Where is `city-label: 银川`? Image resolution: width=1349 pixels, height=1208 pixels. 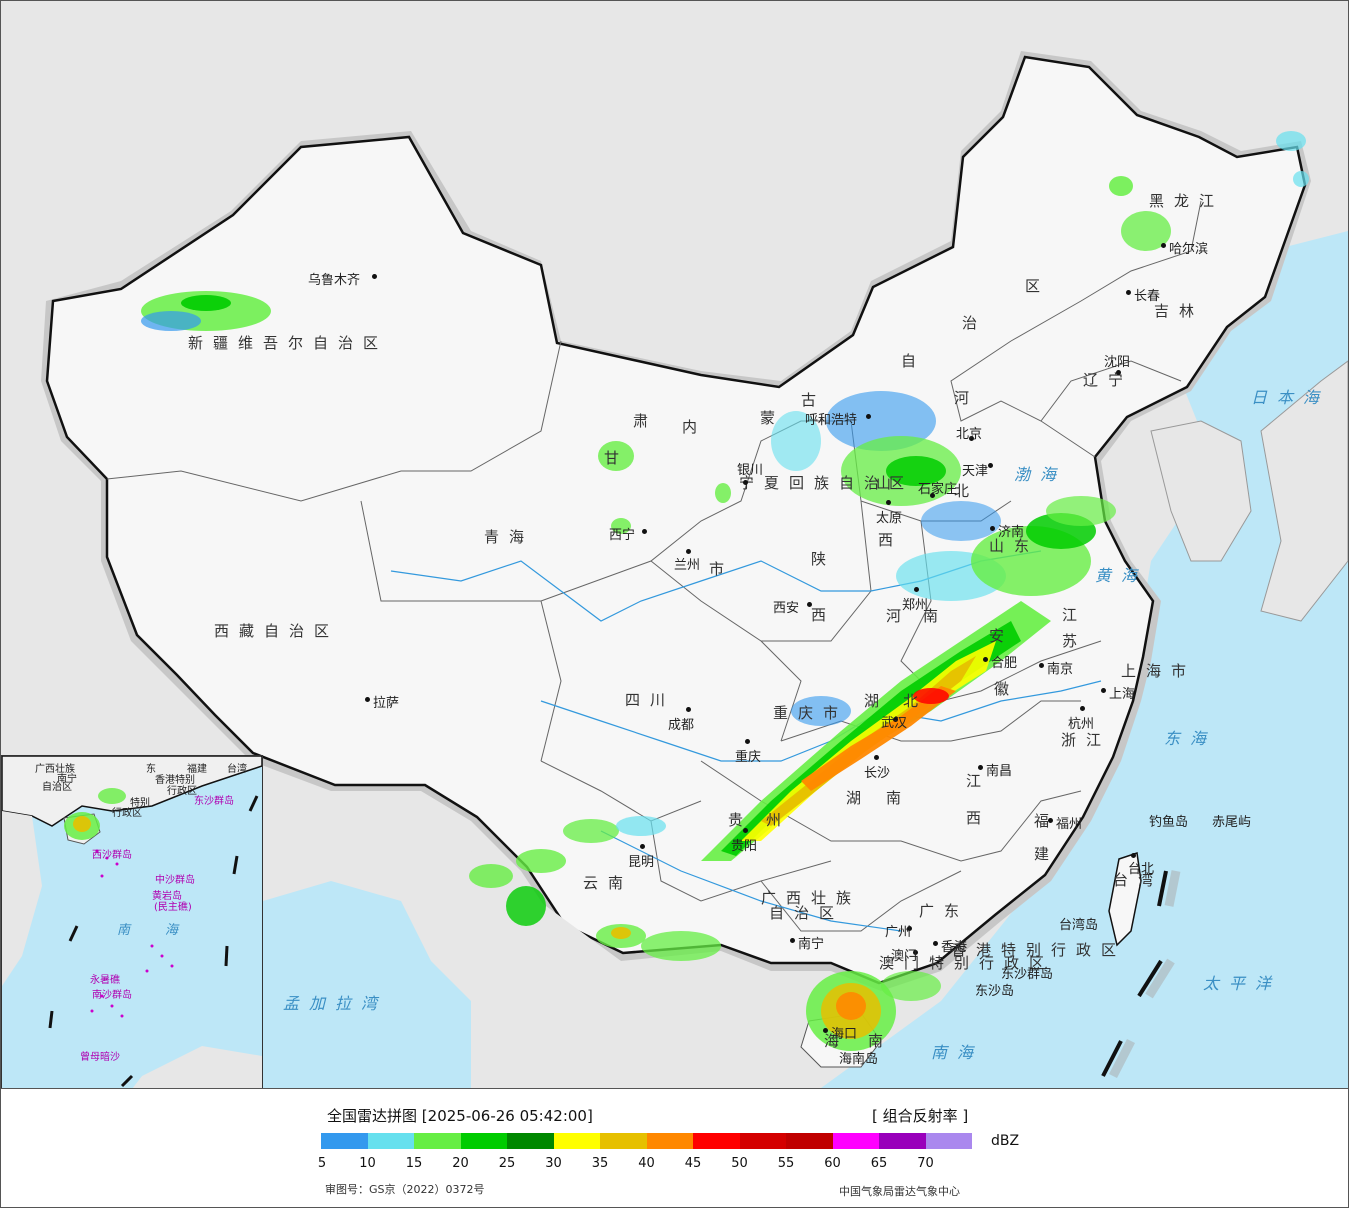 city-label: 银川 is located at coordinates (750, 470).